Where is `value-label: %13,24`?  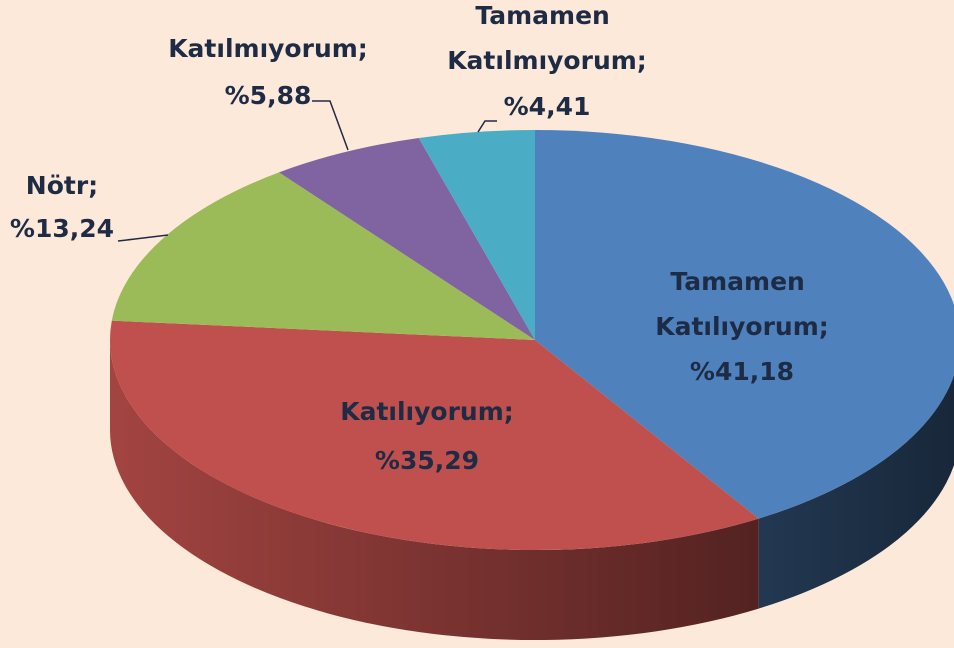
value-label: %13,24 is located at coordinates (62, 228).